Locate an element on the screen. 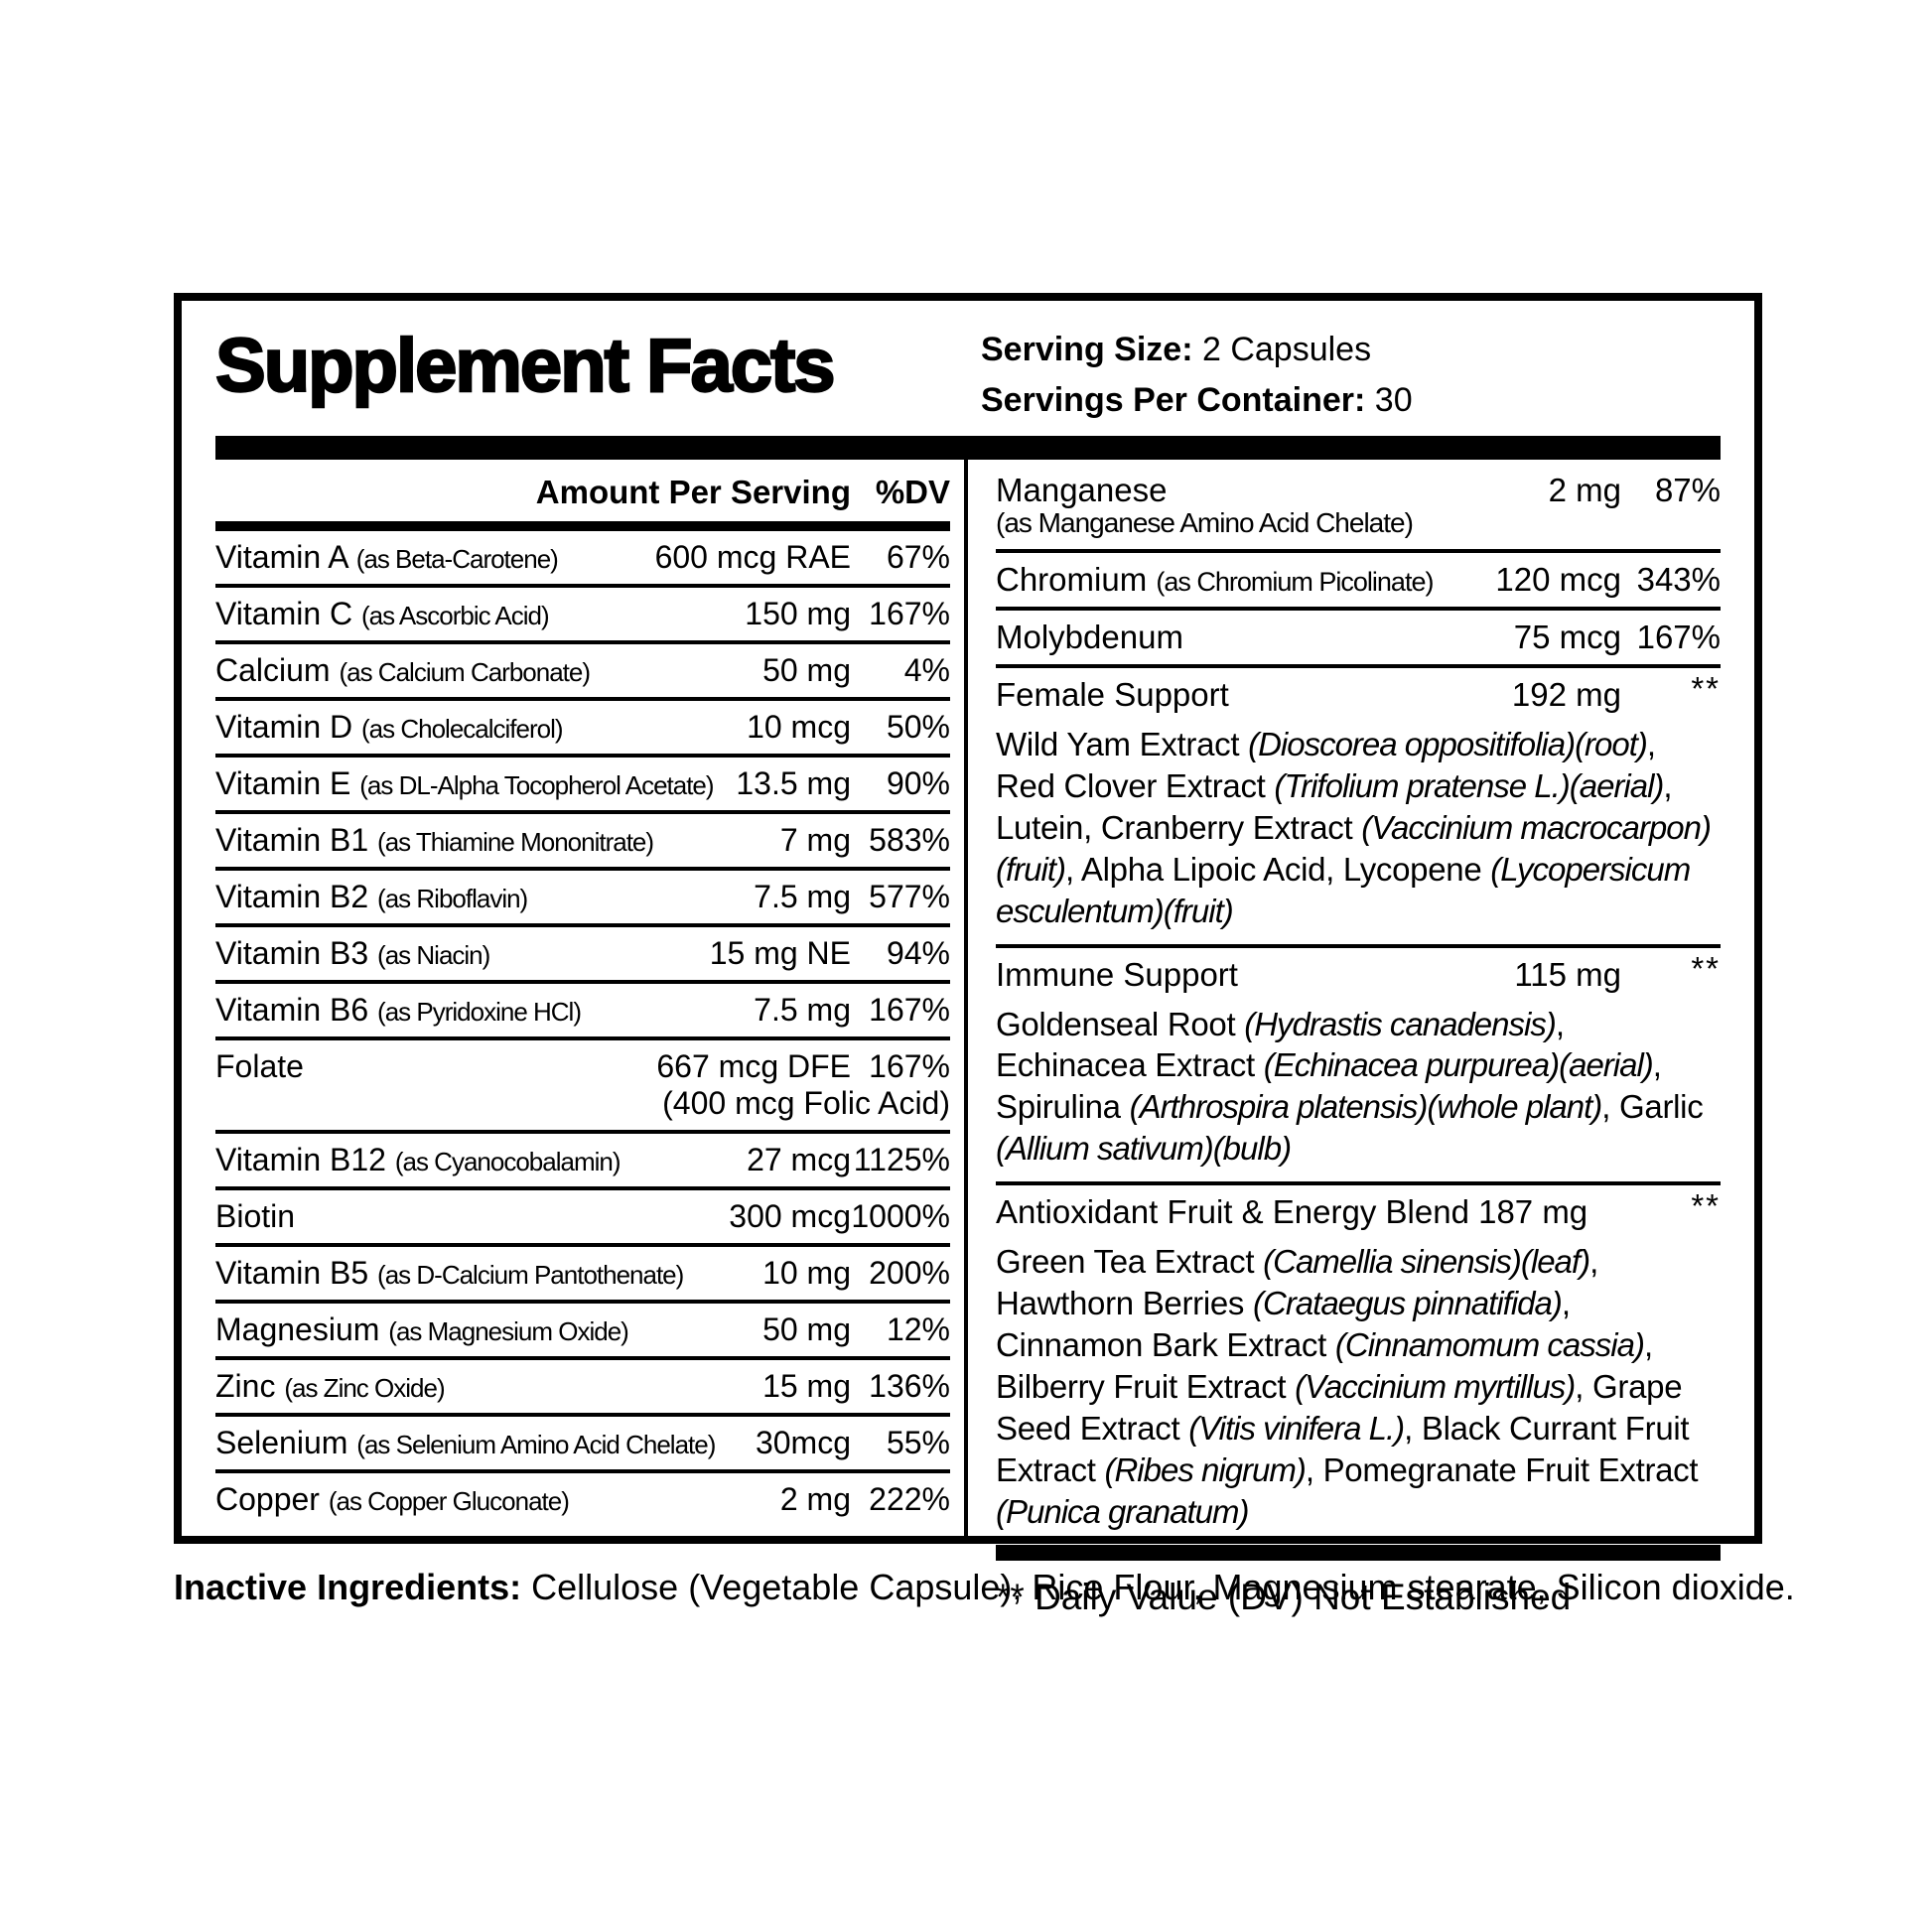  nutrient-form: (as Ascorbic Acid) is located at coordinates (456, 615).